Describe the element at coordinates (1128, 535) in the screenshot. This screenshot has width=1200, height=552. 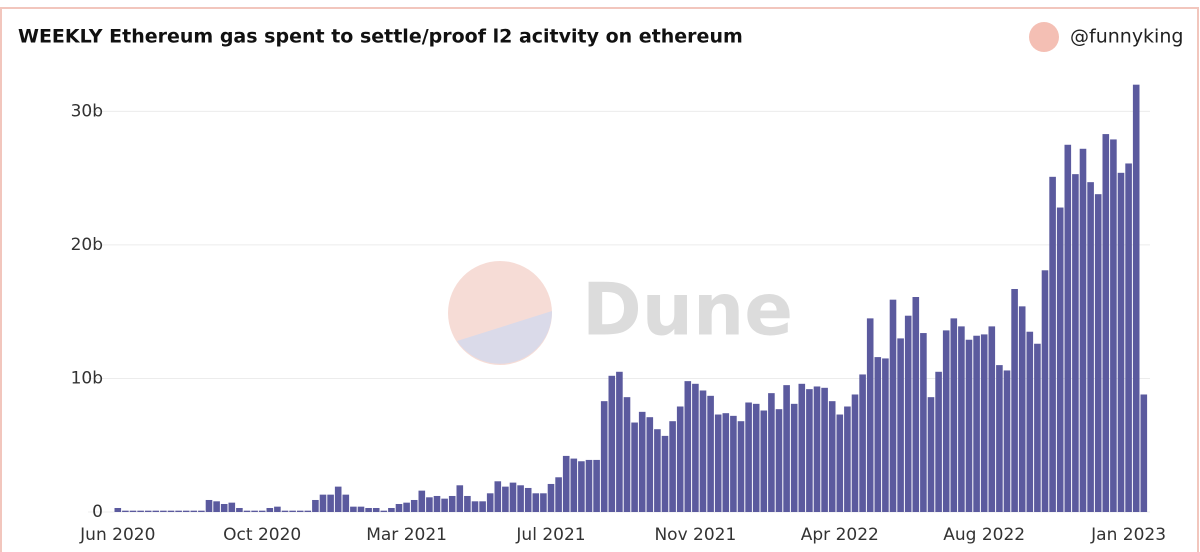
I see `x-tick-label: Jan 2023` at that location.